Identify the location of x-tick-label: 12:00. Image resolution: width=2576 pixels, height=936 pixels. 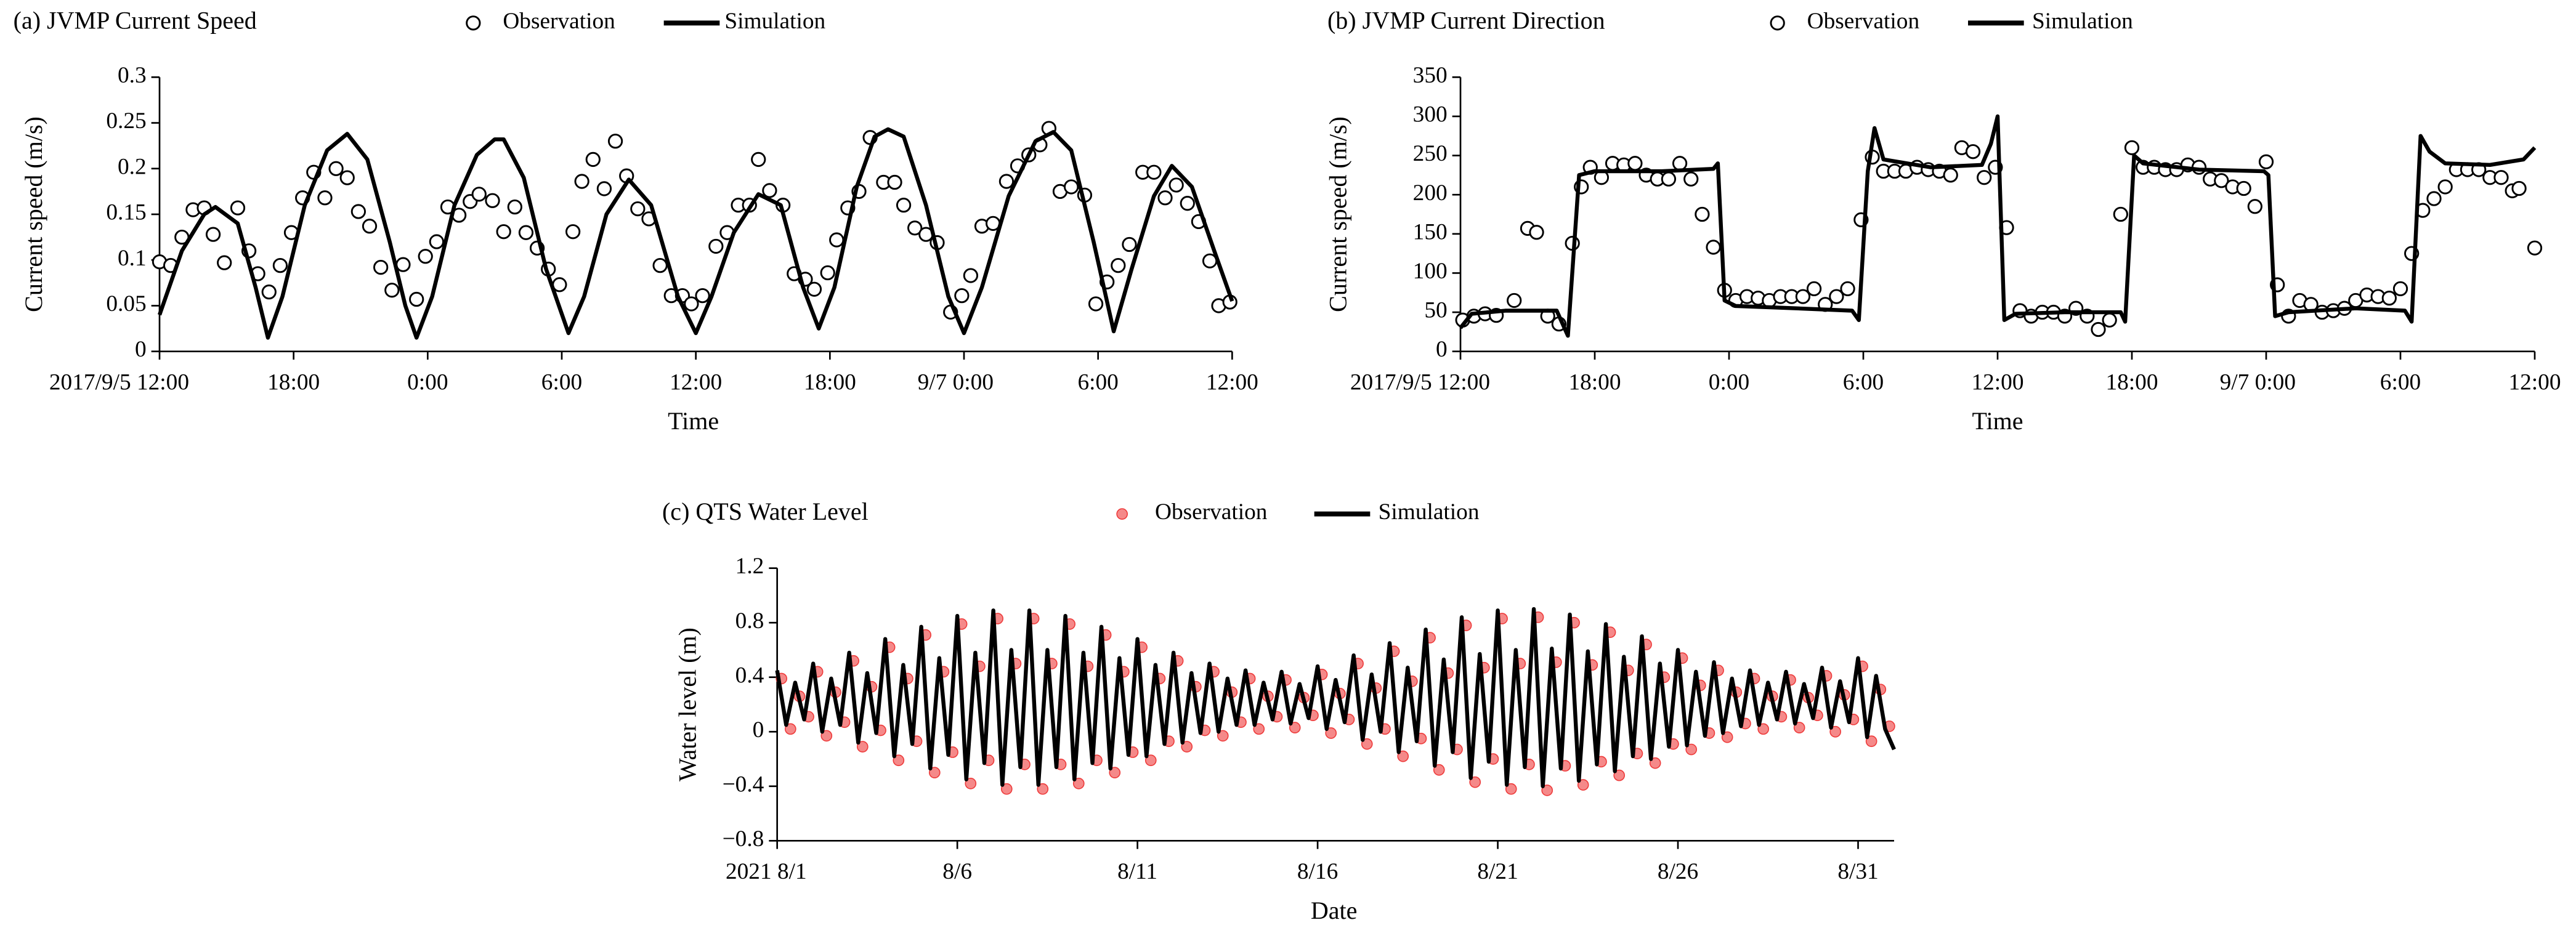
(1997, 383).